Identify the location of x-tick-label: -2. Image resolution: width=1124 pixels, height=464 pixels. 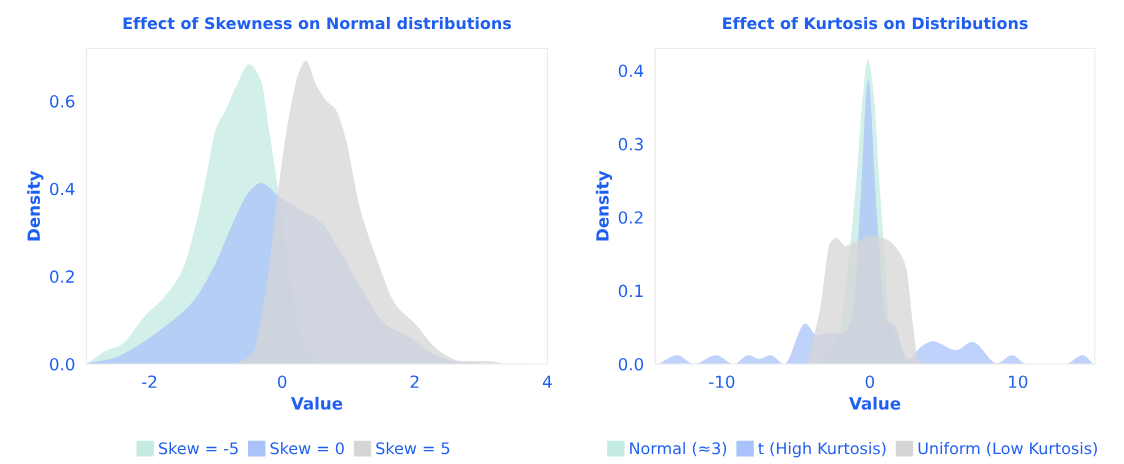
(149, 381).